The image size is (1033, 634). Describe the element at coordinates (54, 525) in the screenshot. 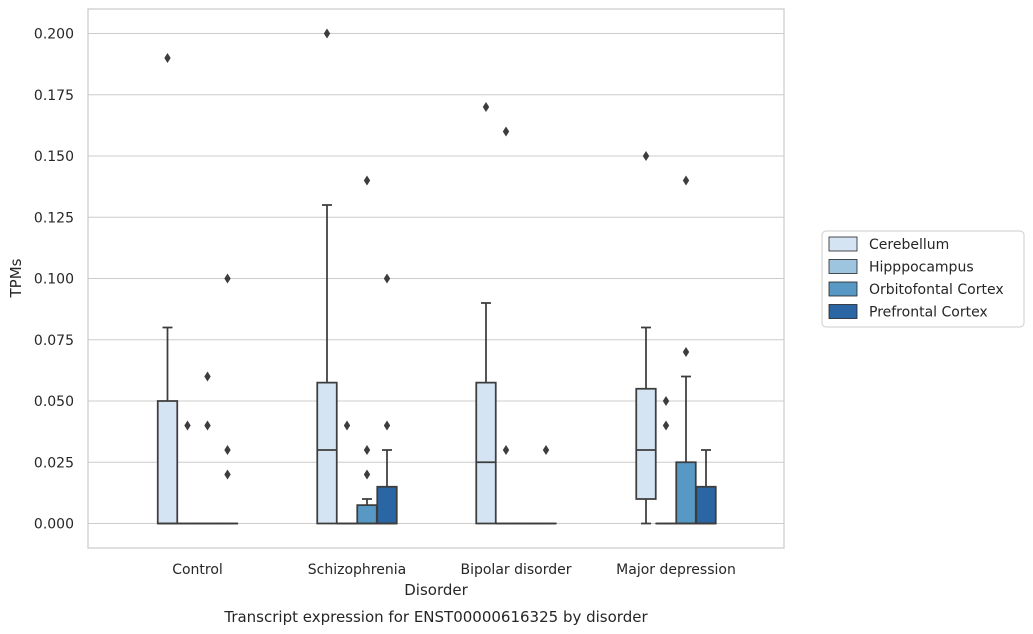

I see `y-tick-label: 0.000` at that location.